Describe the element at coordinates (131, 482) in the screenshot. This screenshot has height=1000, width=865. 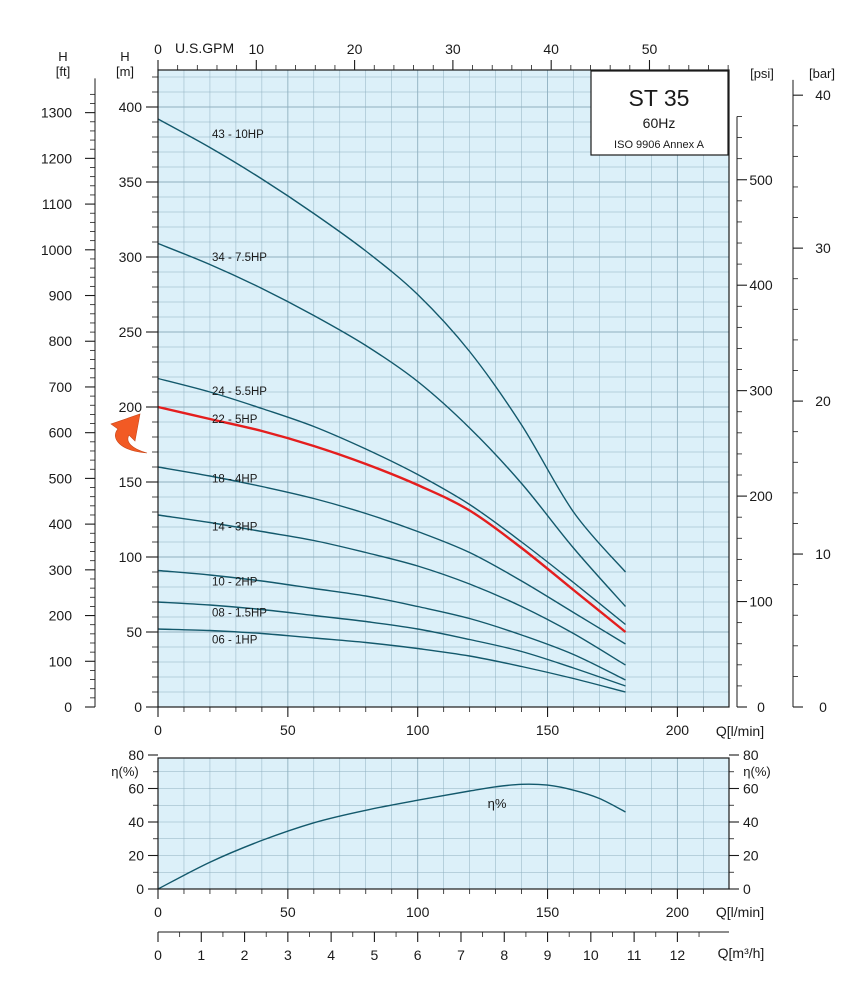
I see `h-m-tick-label: 150` at that location.